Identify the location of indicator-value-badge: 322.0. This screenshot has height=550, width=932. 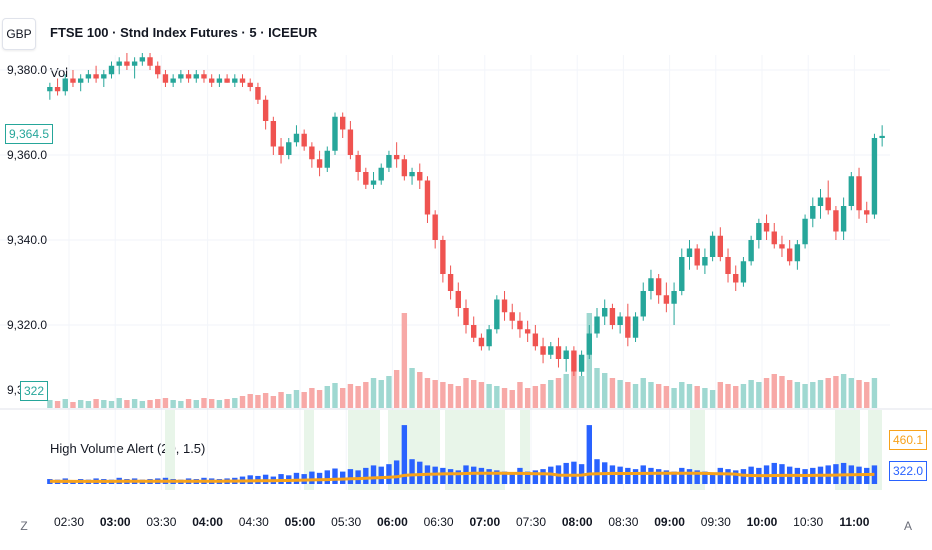
(908, 471).